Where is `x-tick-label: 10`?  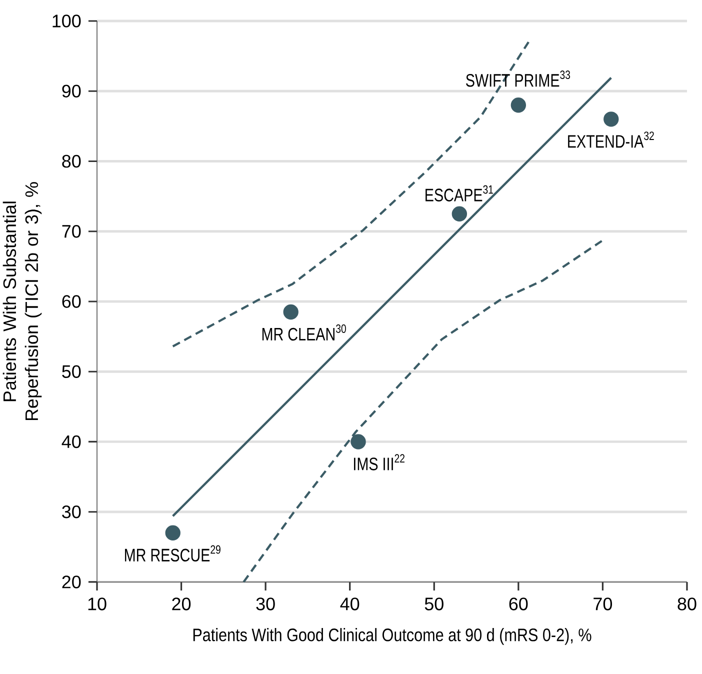
x-tick-label: 10 is located at coordinates (97, 604).